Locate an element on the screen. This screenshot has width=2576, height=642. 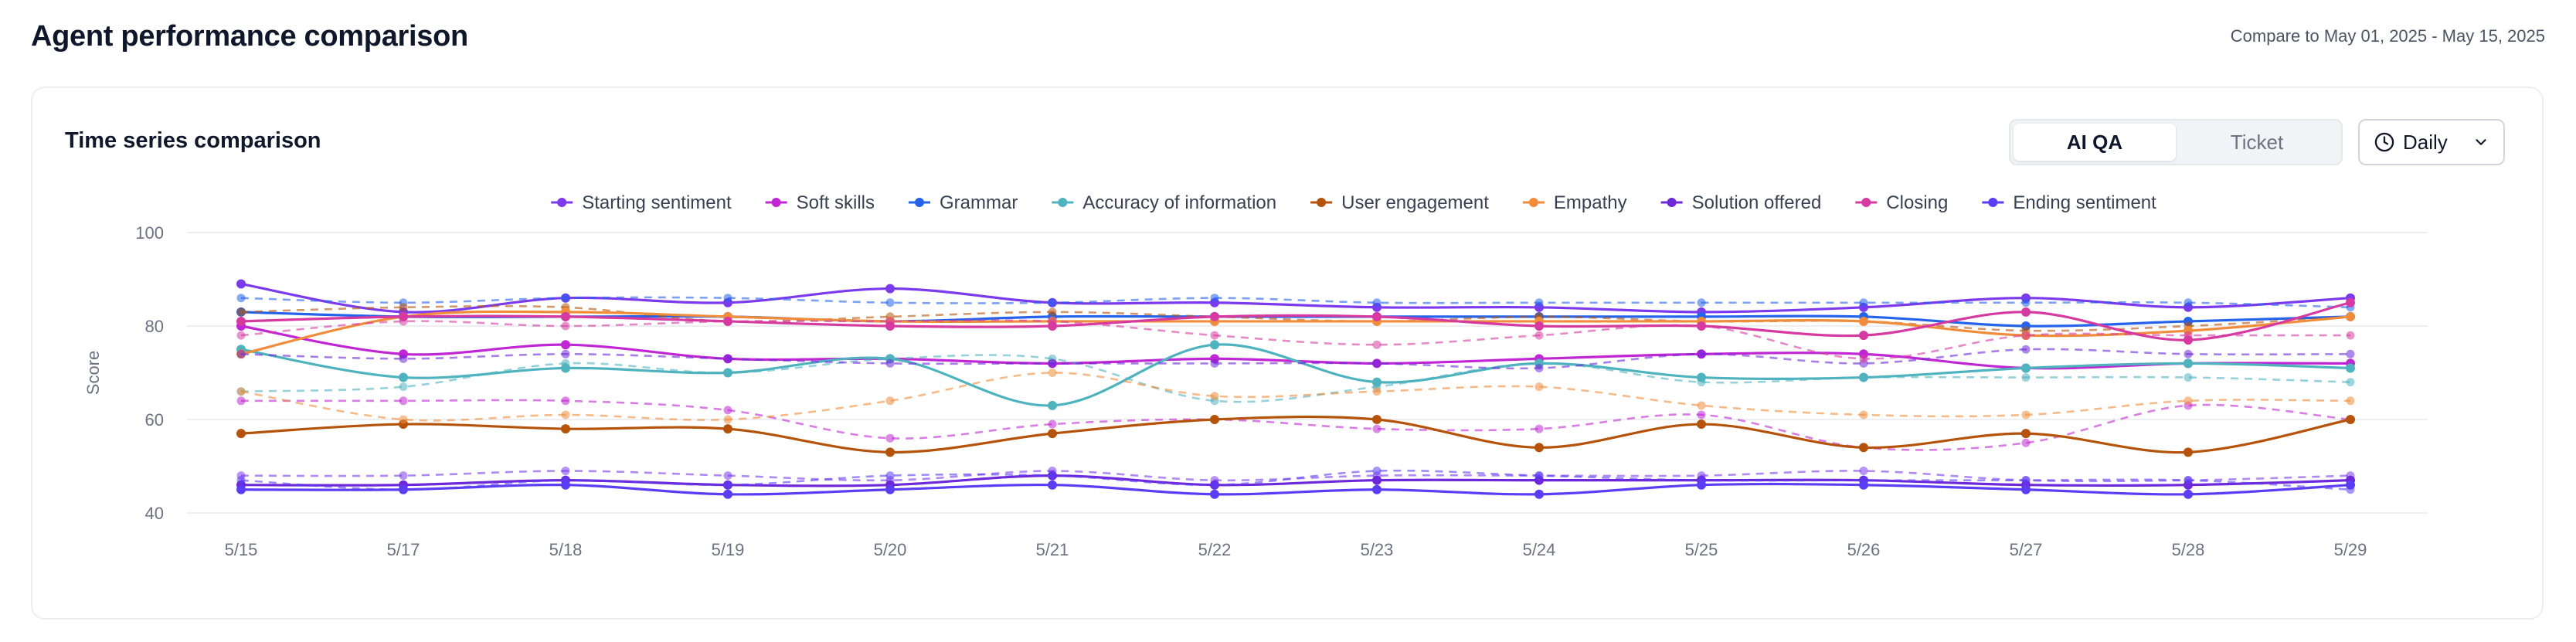
page-title: Agent performance comparison is located at coordinates (249, 36).